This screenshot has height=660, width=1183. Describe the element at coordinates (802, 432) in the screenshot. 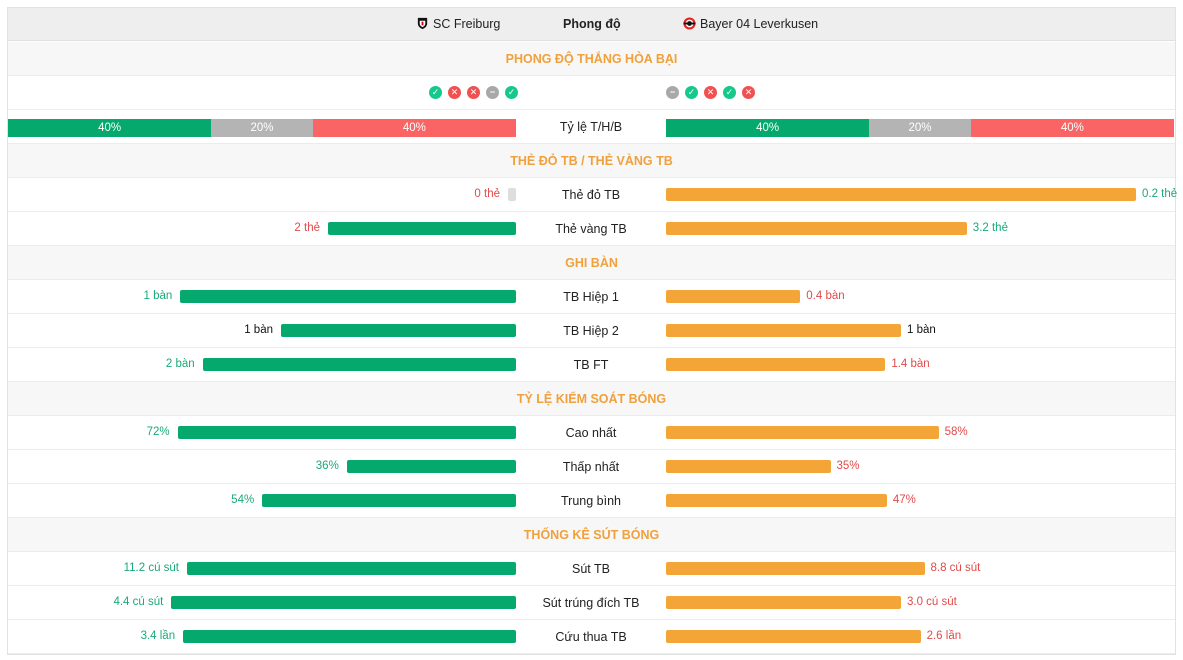

I see `away-possession-max-bar` at that location.